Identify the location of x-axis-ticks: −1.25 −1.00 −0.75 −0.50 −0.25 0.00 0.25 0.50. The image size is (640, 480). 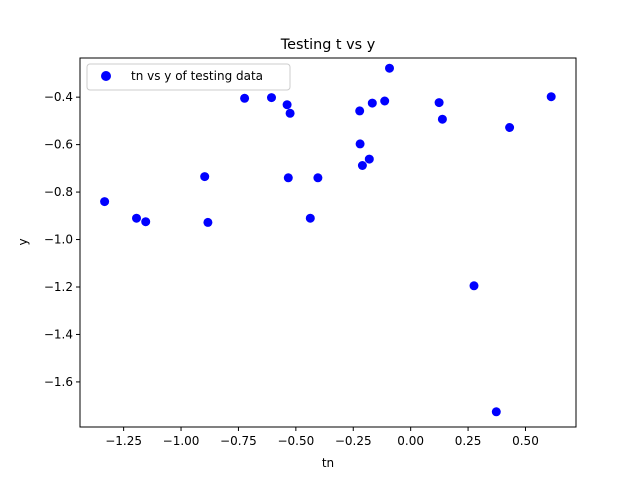
(322, 437).